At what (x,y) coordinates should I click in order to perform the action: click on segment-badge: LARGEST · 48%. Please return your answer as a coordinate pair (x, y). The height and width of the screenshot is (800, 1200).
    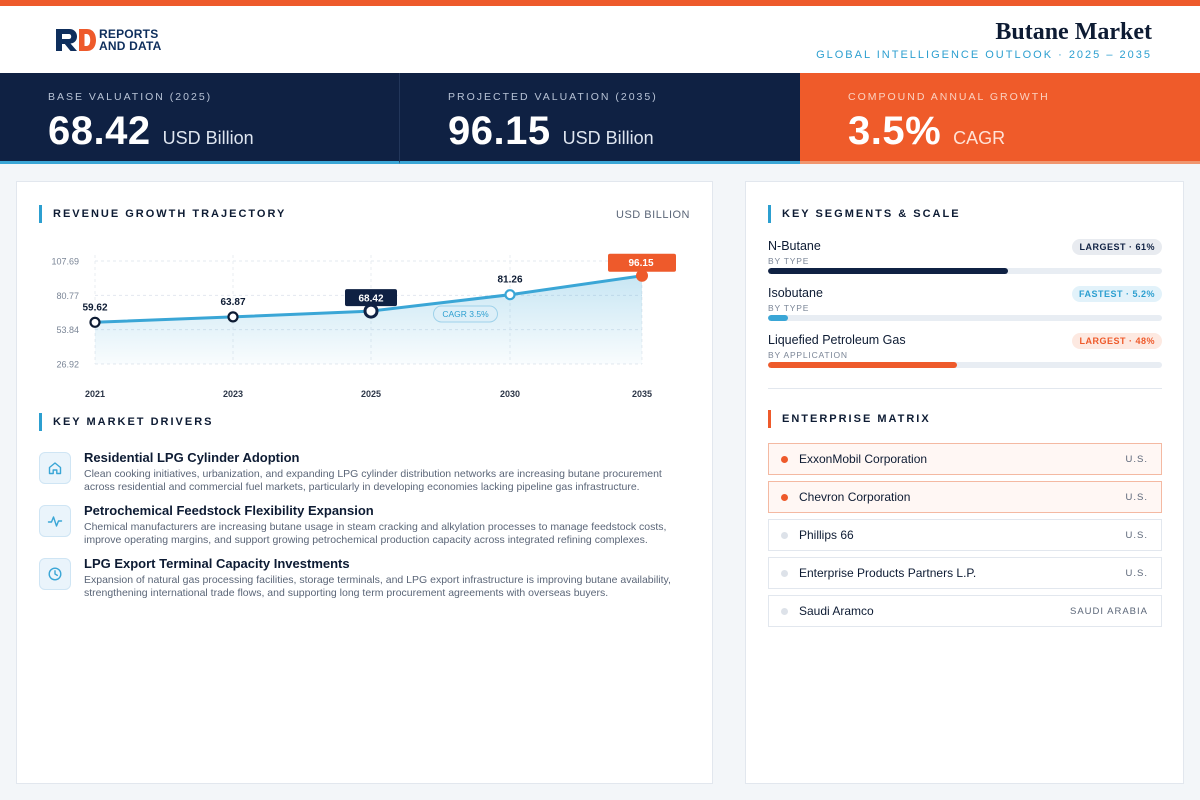
    Looking at the image, I should click on (1117, 341).